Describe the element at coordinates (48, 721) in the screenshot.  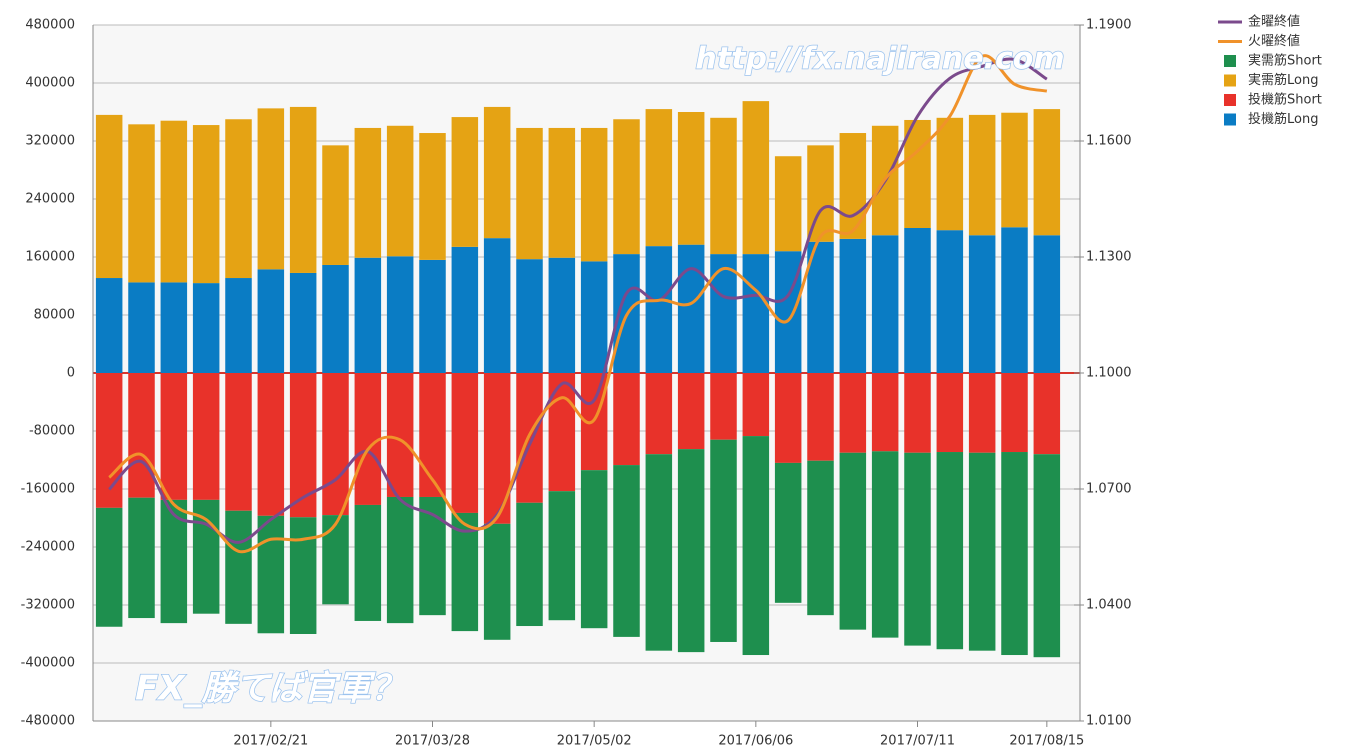
I see `y-tick-label: -480000` at that location.